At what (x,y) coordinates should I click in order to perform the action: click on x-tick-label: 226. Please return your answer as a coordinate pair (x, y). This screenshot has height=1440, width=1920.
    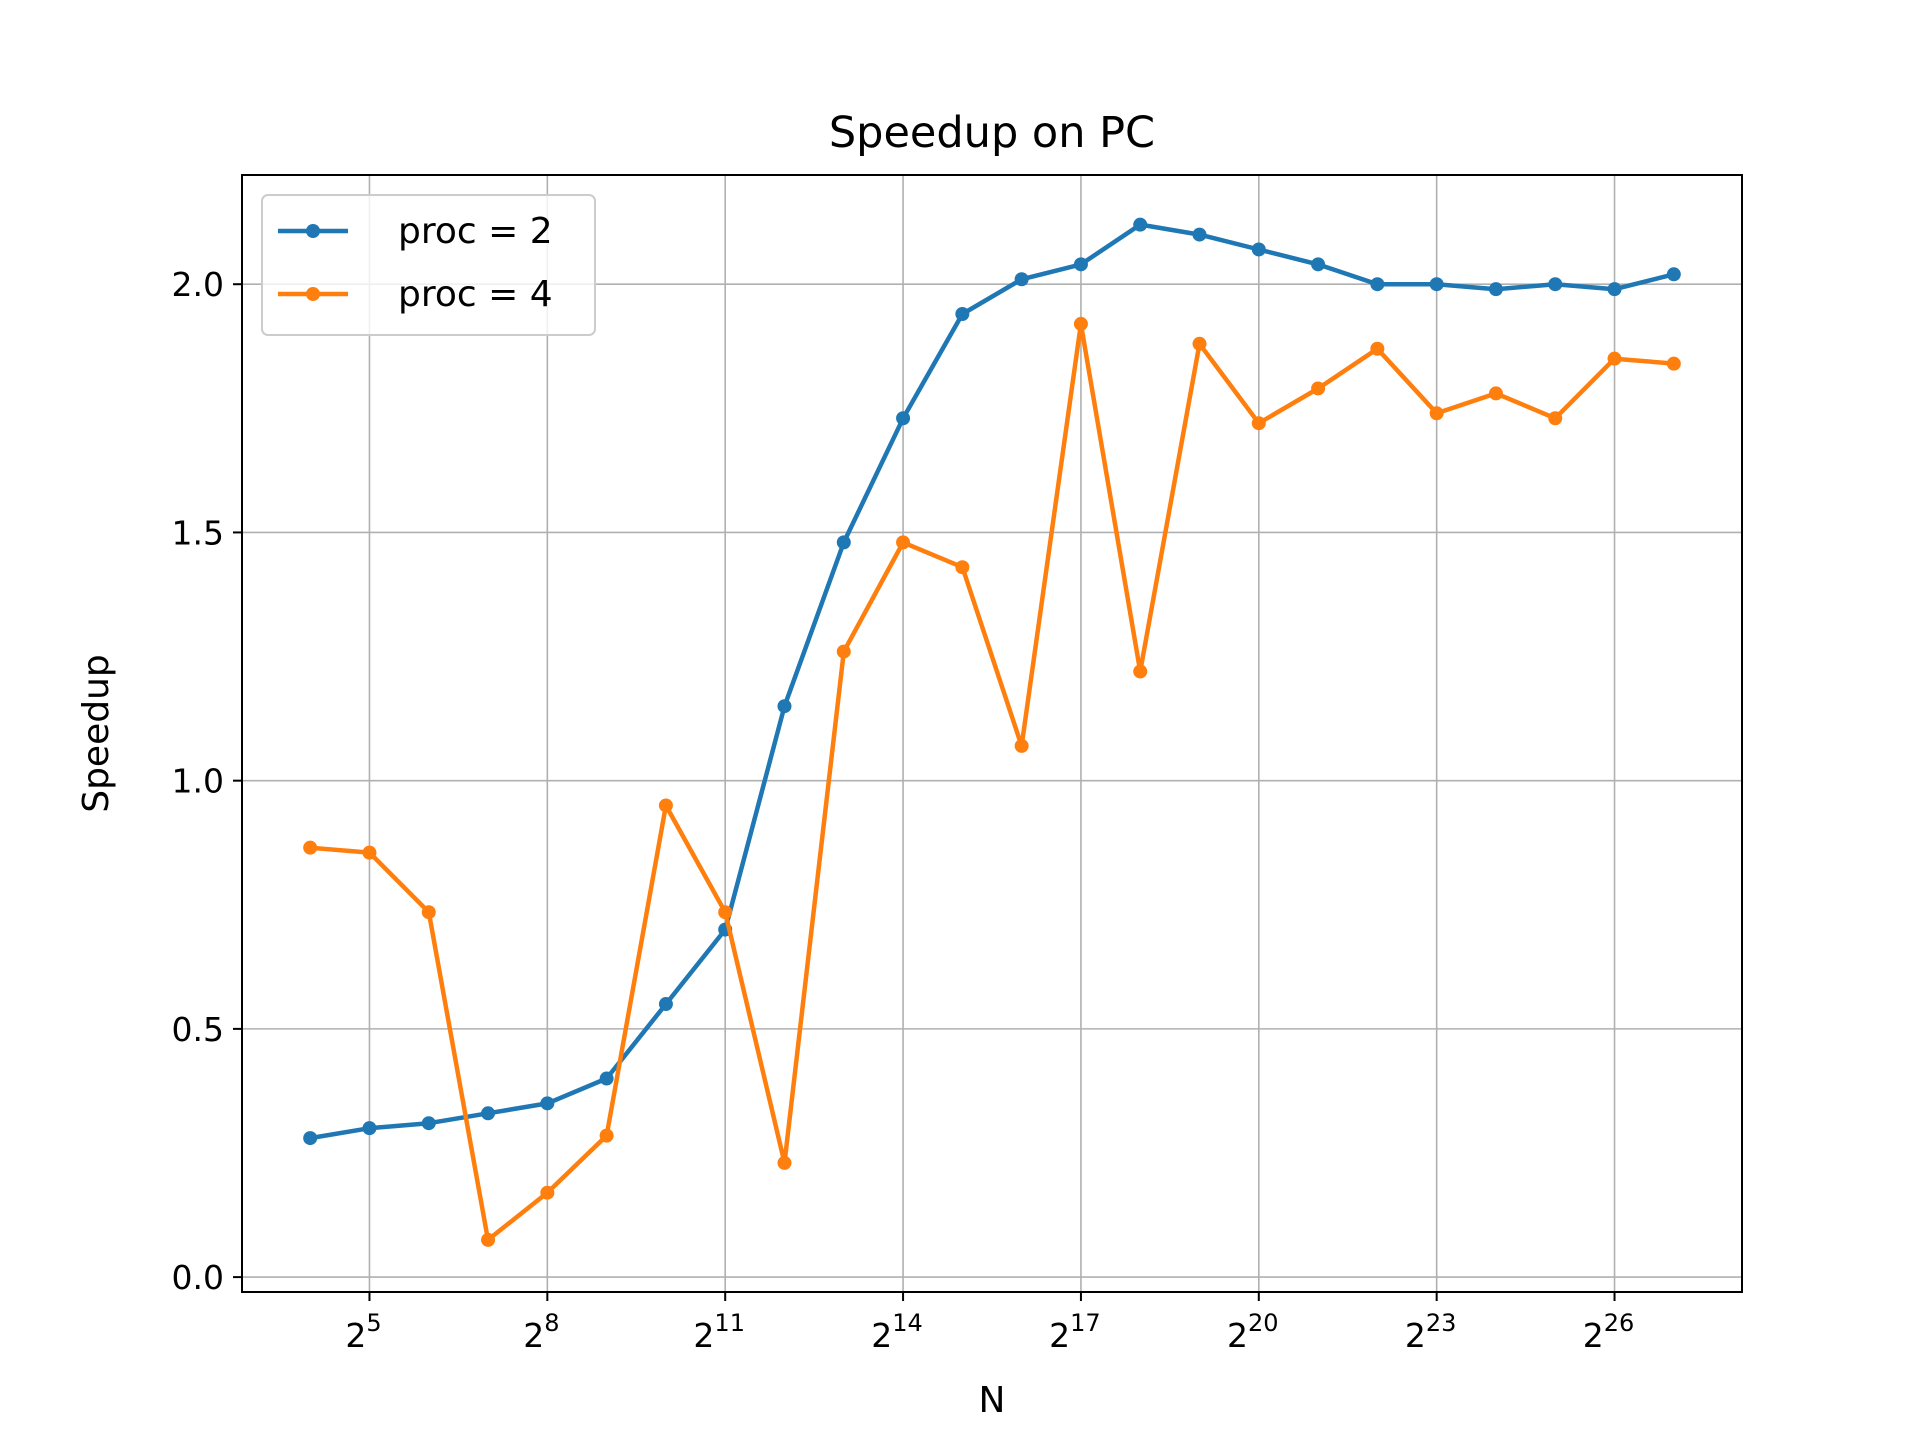
    Looking at the image, I should click on (1609, 1332).